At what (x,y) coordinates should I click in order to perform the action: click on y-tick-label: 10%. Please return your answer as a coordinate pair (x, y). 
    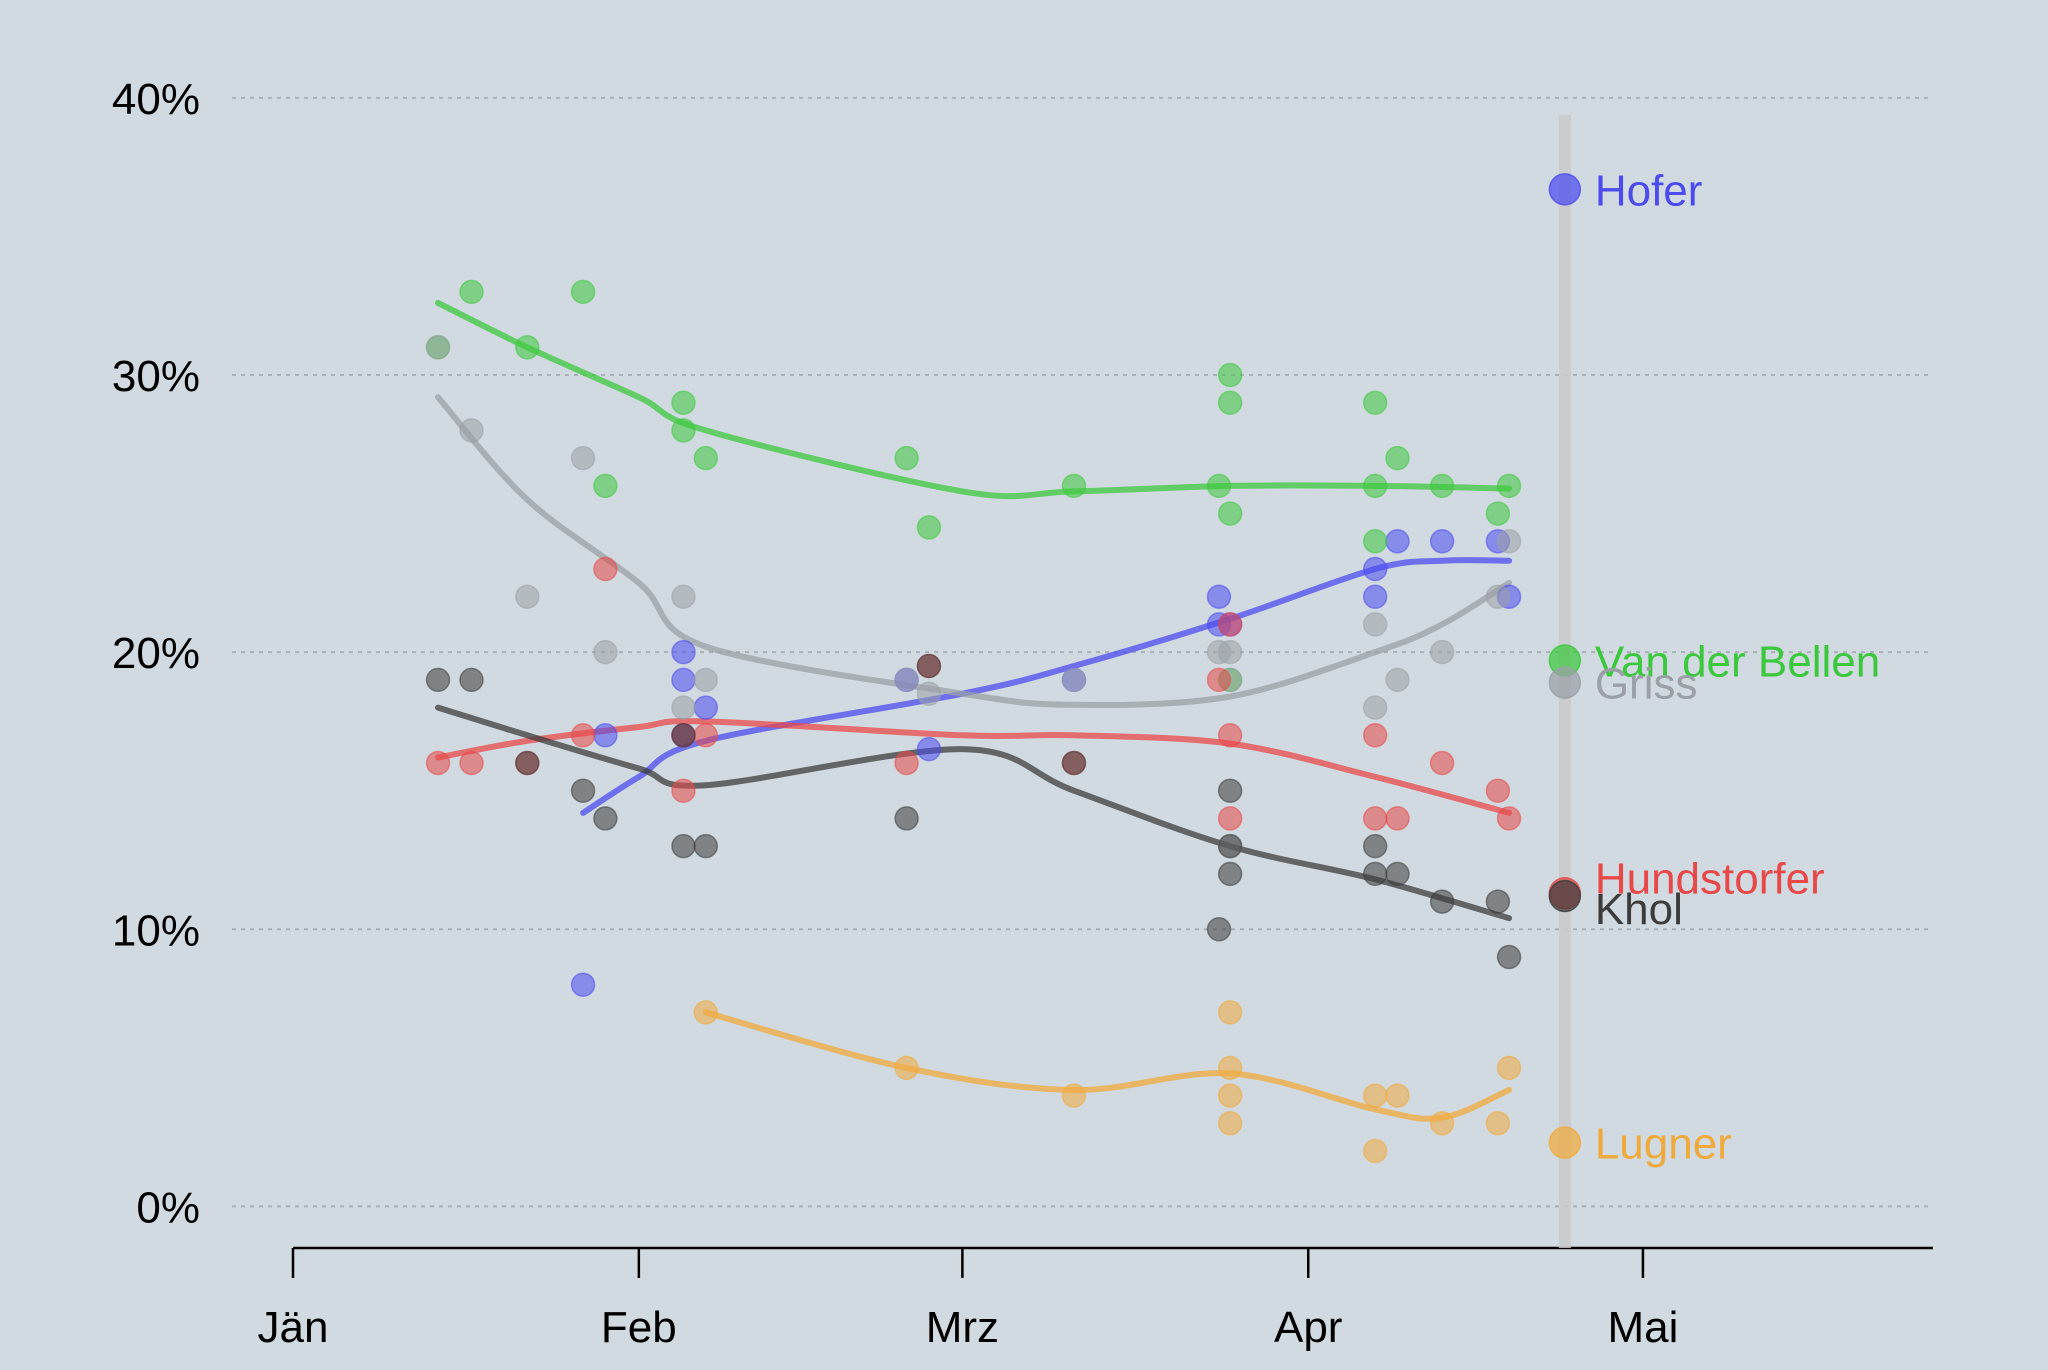
    Looking at the image, I should click on (156, 930).